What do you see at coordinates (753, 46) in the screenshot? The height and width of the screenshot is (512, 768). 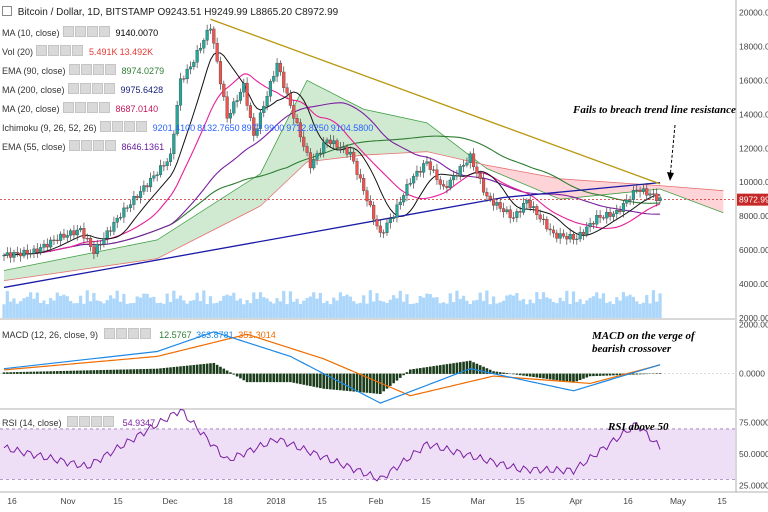 I see `price-tick-label: 18000.00` at bounding box center [753, 46].